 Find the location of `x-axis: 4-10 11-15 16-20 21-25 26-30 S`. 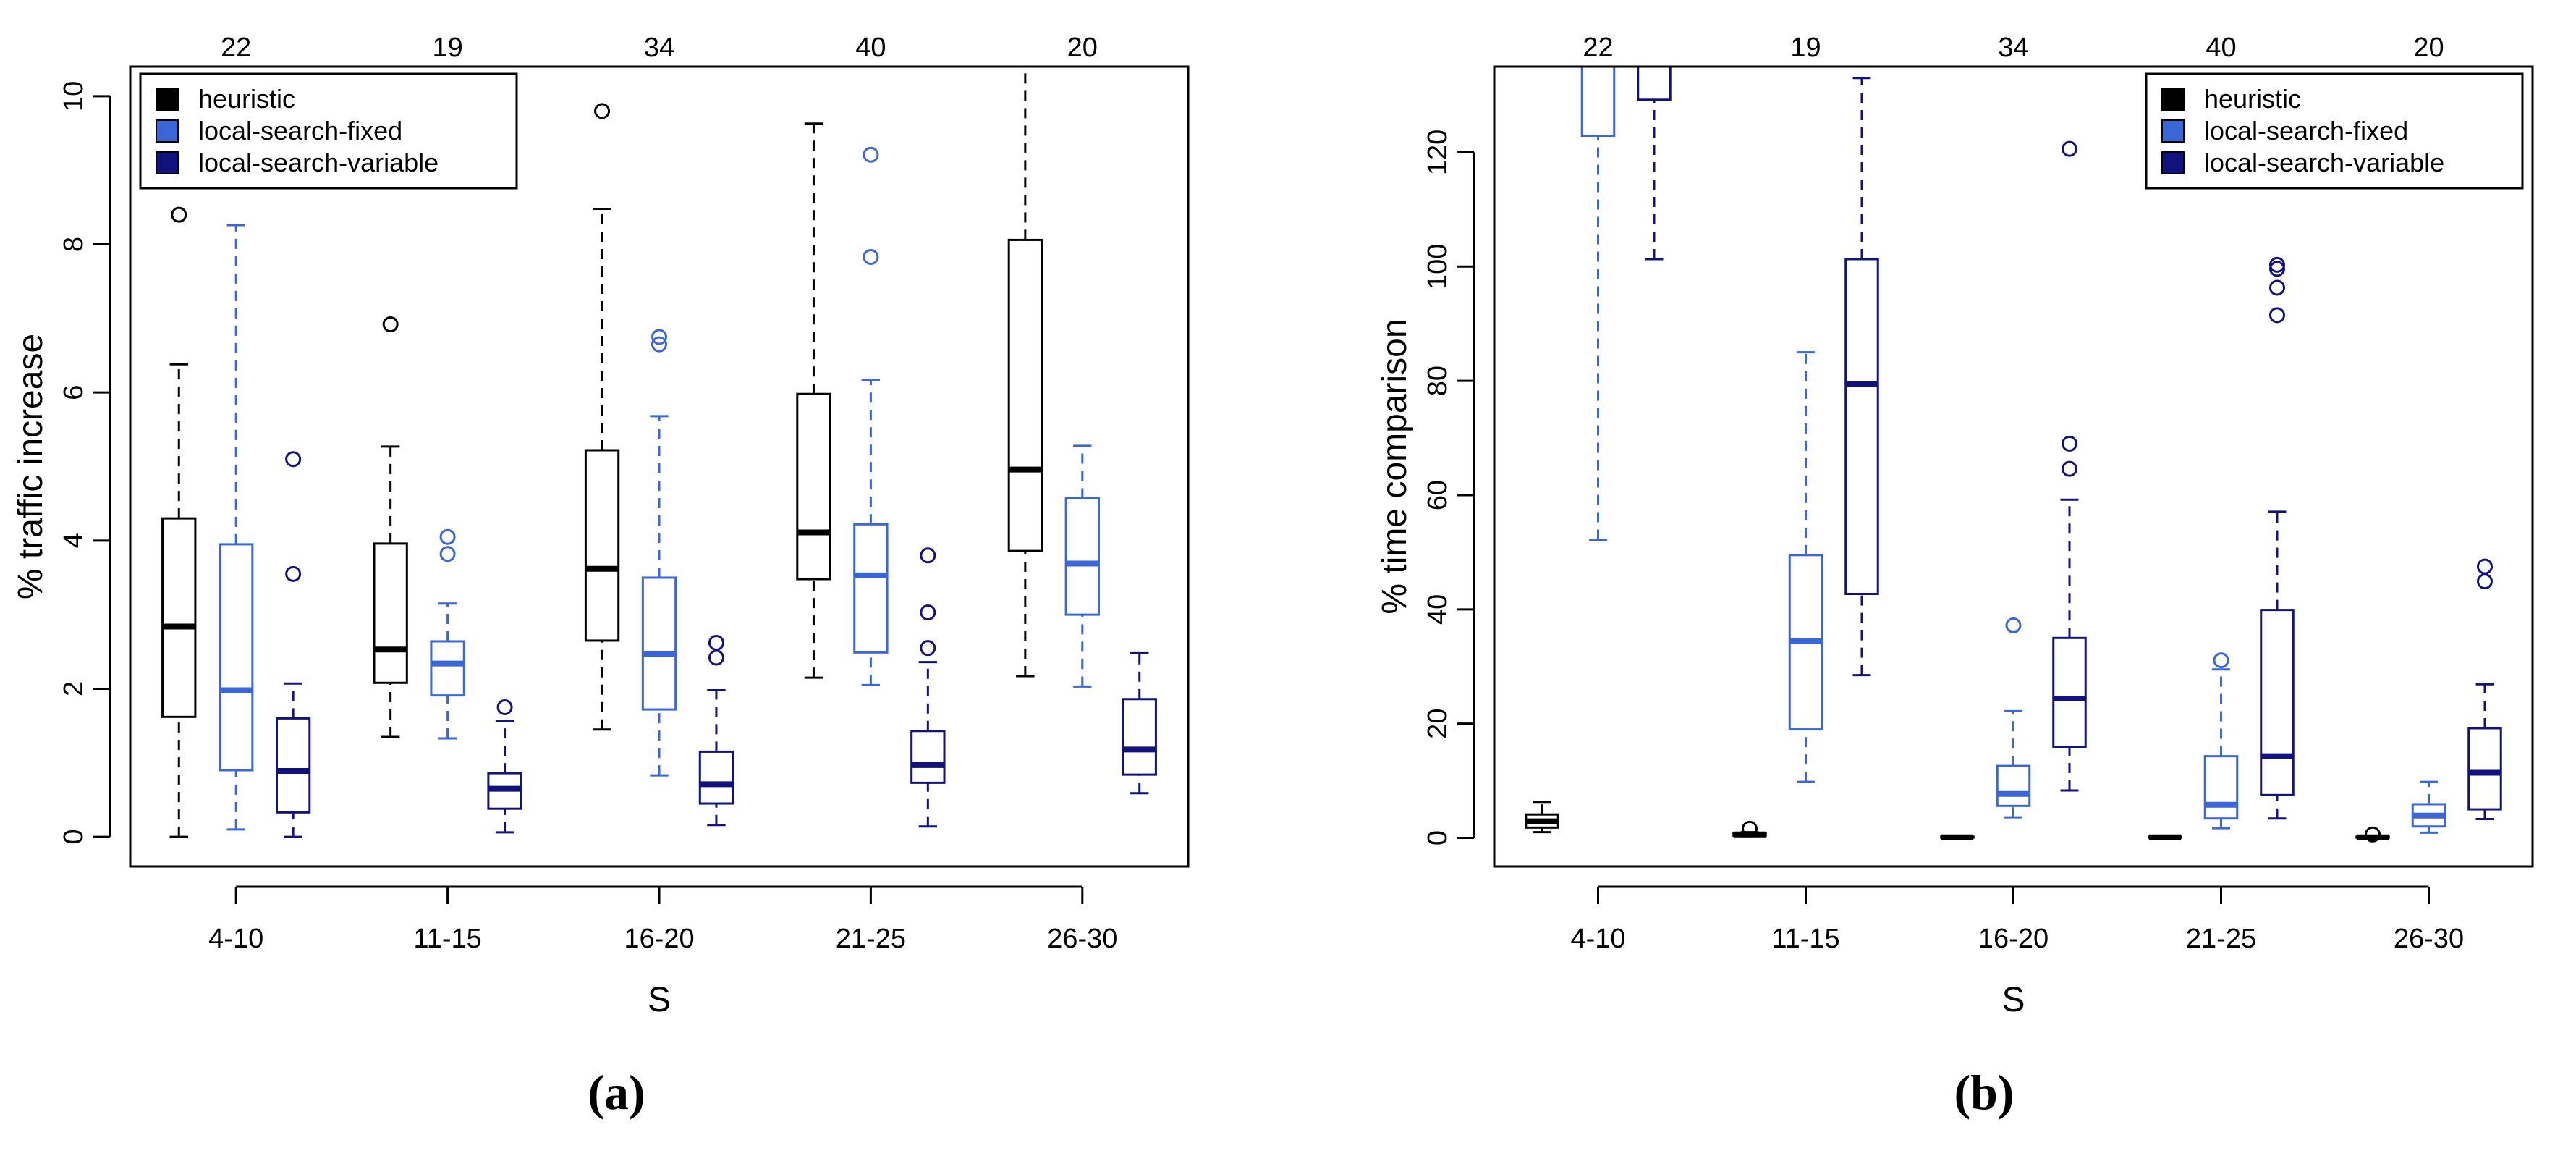

x-axis: 4-10 11-15 16-20 21-25 26-30 S is located at coordinates (2017, 952).